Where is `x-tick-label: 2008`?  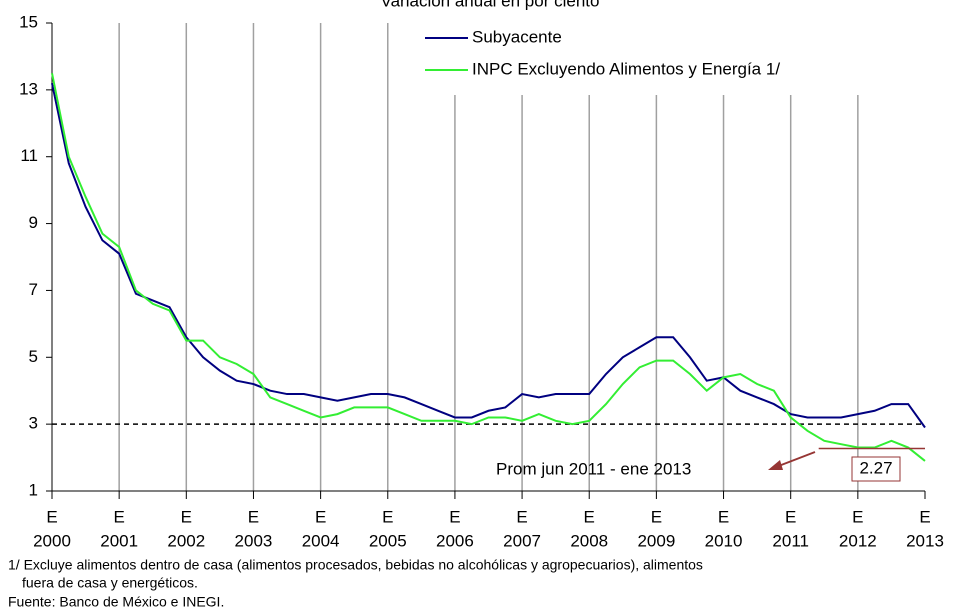
x-tick-label: 2008 is located at coordinates (589, 540).